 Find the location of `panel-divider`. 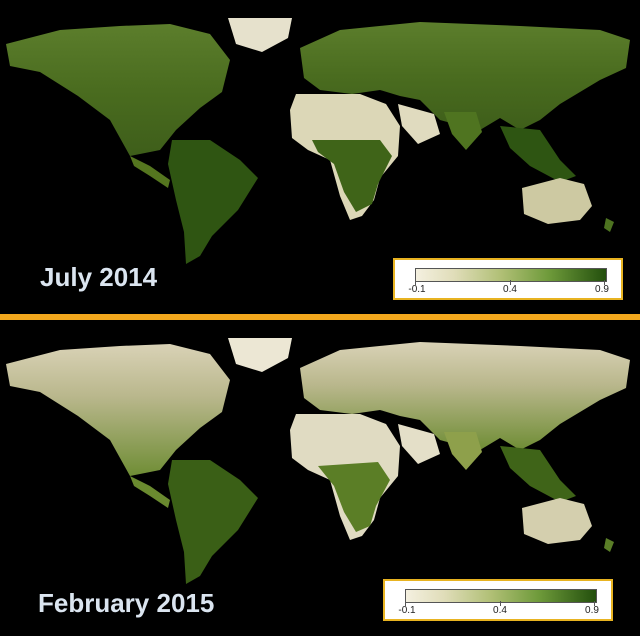

panel-divider is located at coordinates (320, 317).